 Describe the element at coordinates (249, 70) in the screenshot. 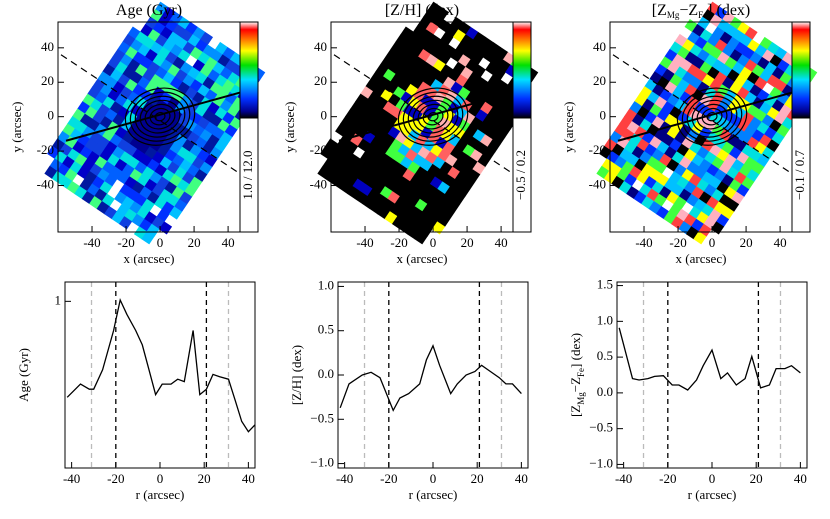

I see `colorbar` at that location.